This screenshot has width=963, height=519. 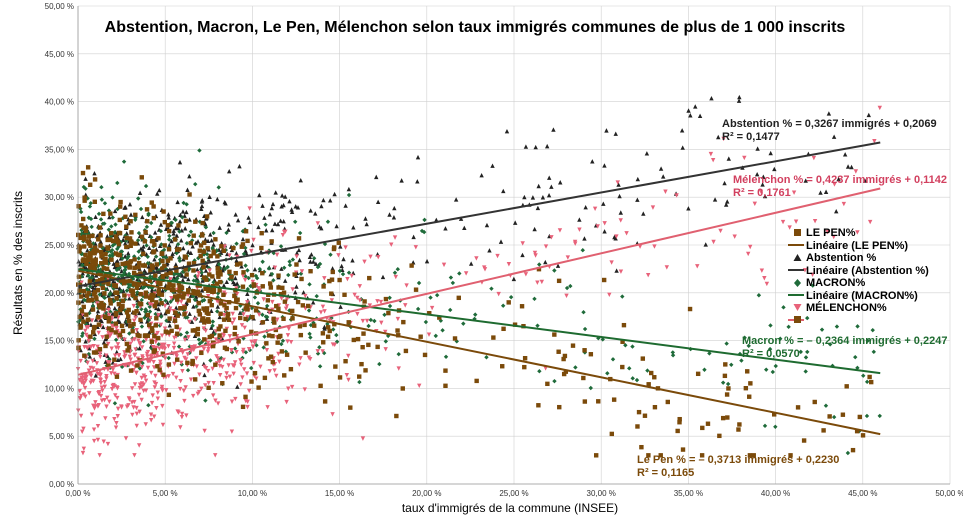 I want to click on x-tick-label: 15,00 %, so click(x=339, y=493).